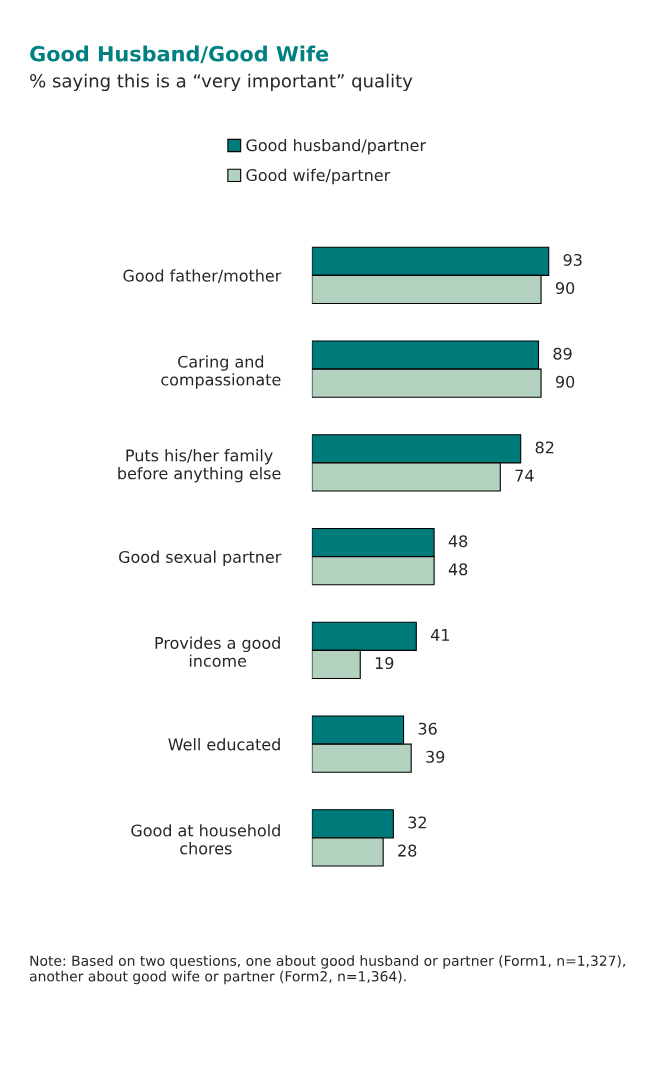 The height and width of the screenshot is (1083, 647). Describe the element at coordinates (427, 728) in the screenshot. I see `data-label: 36` at that location.